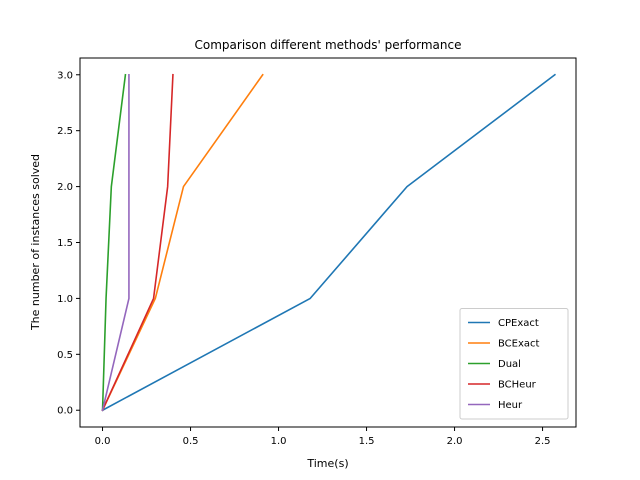 This screenshot has height=480, width=640. Describe the element at coordinates (65, 243) in the screenshot. I see `y-tick-label: 1.5` at that location.